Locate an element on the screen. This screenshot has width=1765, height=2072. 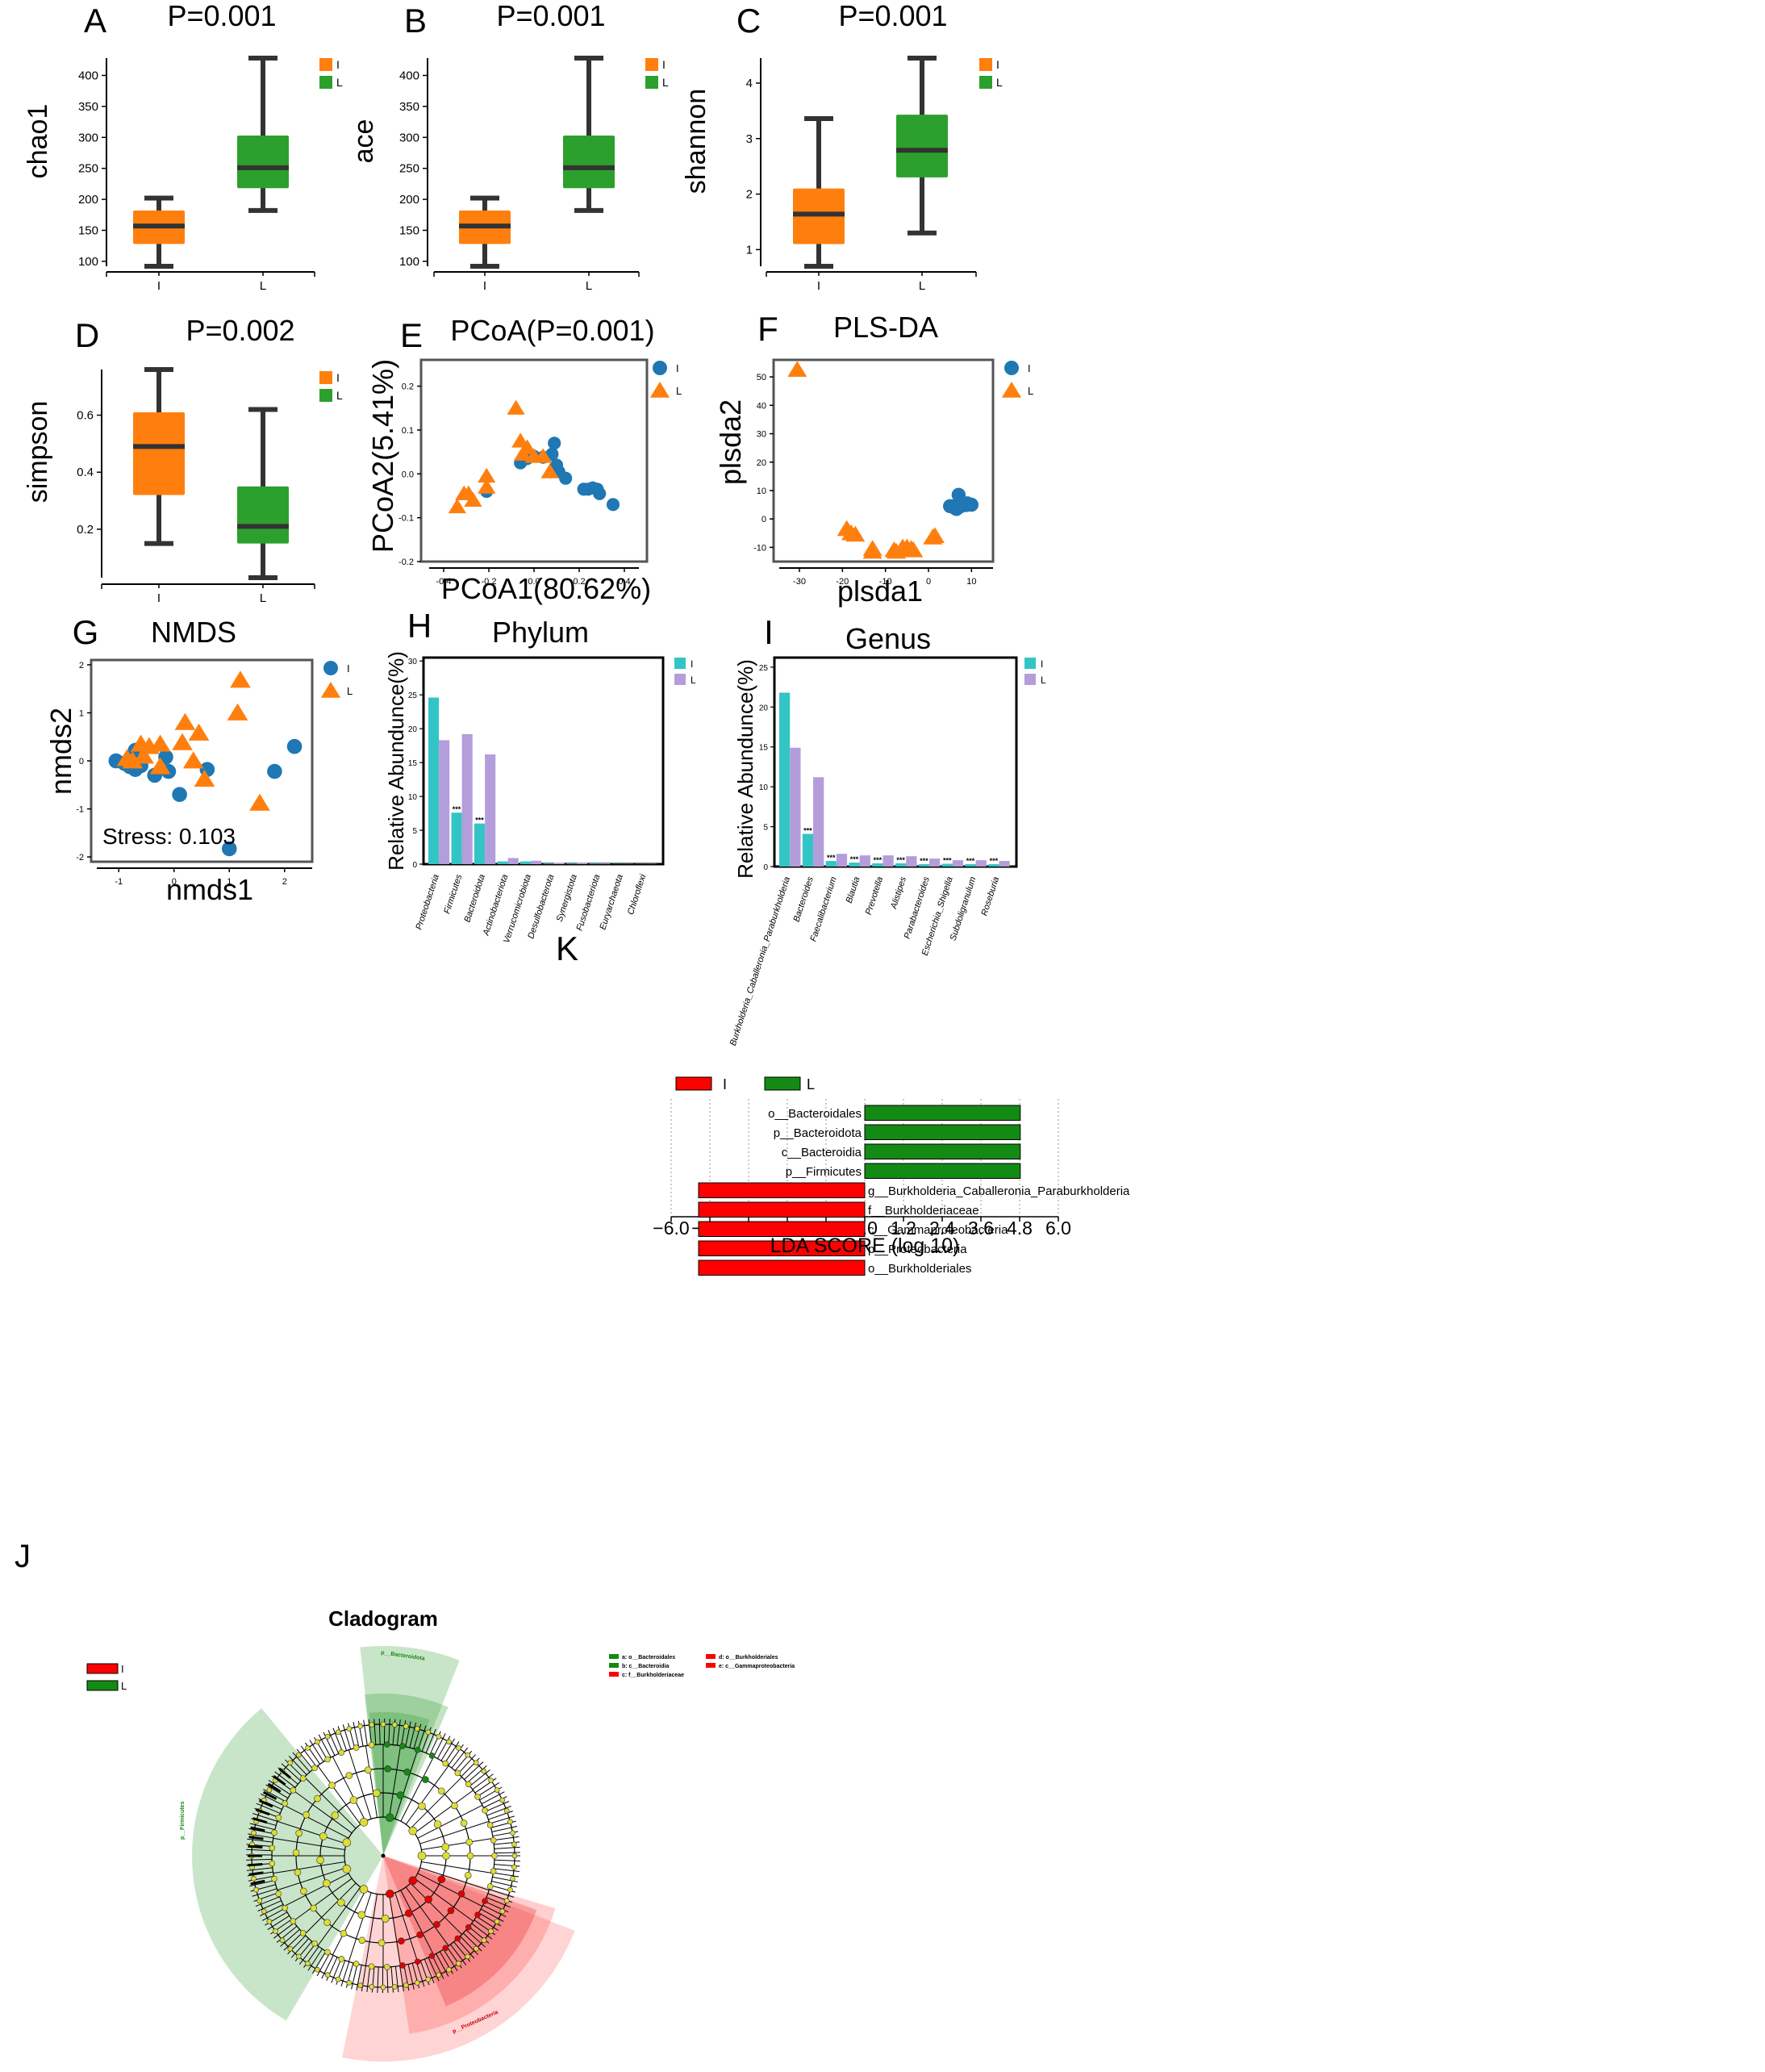
bar-L-Burkholderia_Caballeronia_Paraburkholderia is located at coordinates (795, 807).